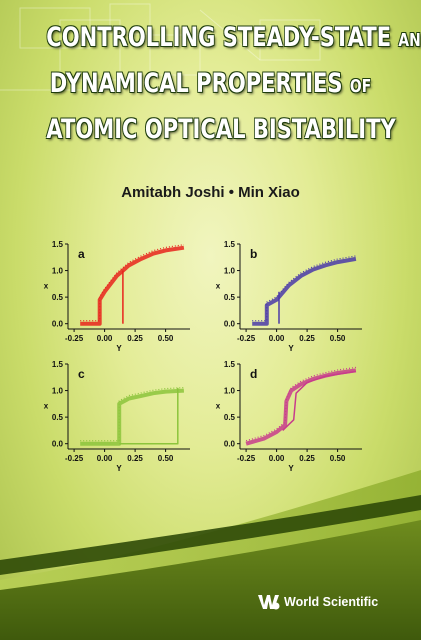  What do you see at coordinates (331, 602) in the screenshot?
I see `publisher-name: World Scientific` at bounding box center [331, 602].